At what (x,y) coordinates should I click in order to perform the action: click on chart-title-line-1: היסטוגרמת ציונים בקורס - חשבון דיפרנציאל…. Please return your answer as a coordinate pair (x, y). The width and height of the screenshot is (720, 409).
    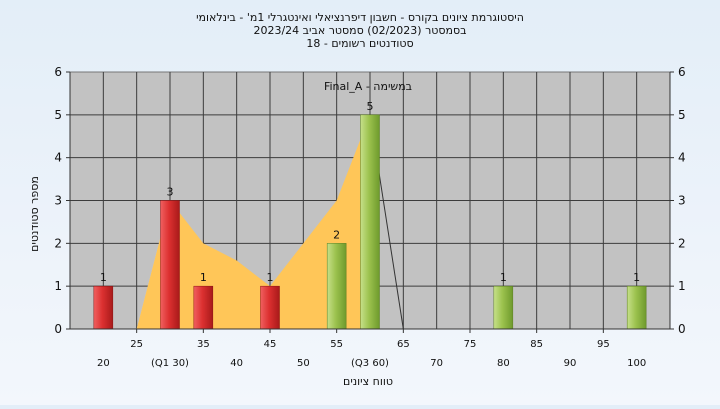
    Looking at the image, I should click on (360, 17).